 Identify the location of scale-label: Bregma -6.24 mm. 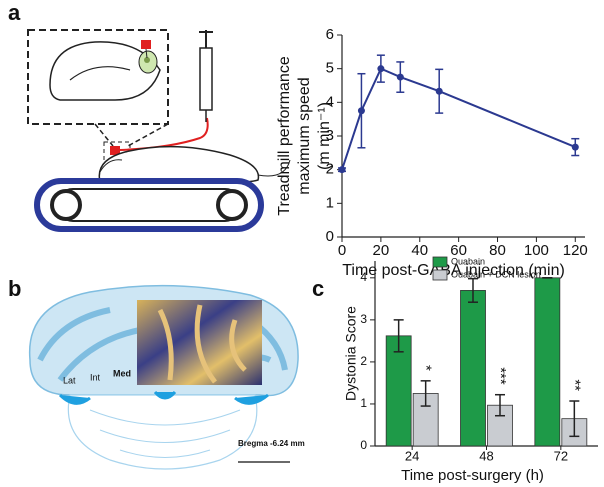
(271, 443).